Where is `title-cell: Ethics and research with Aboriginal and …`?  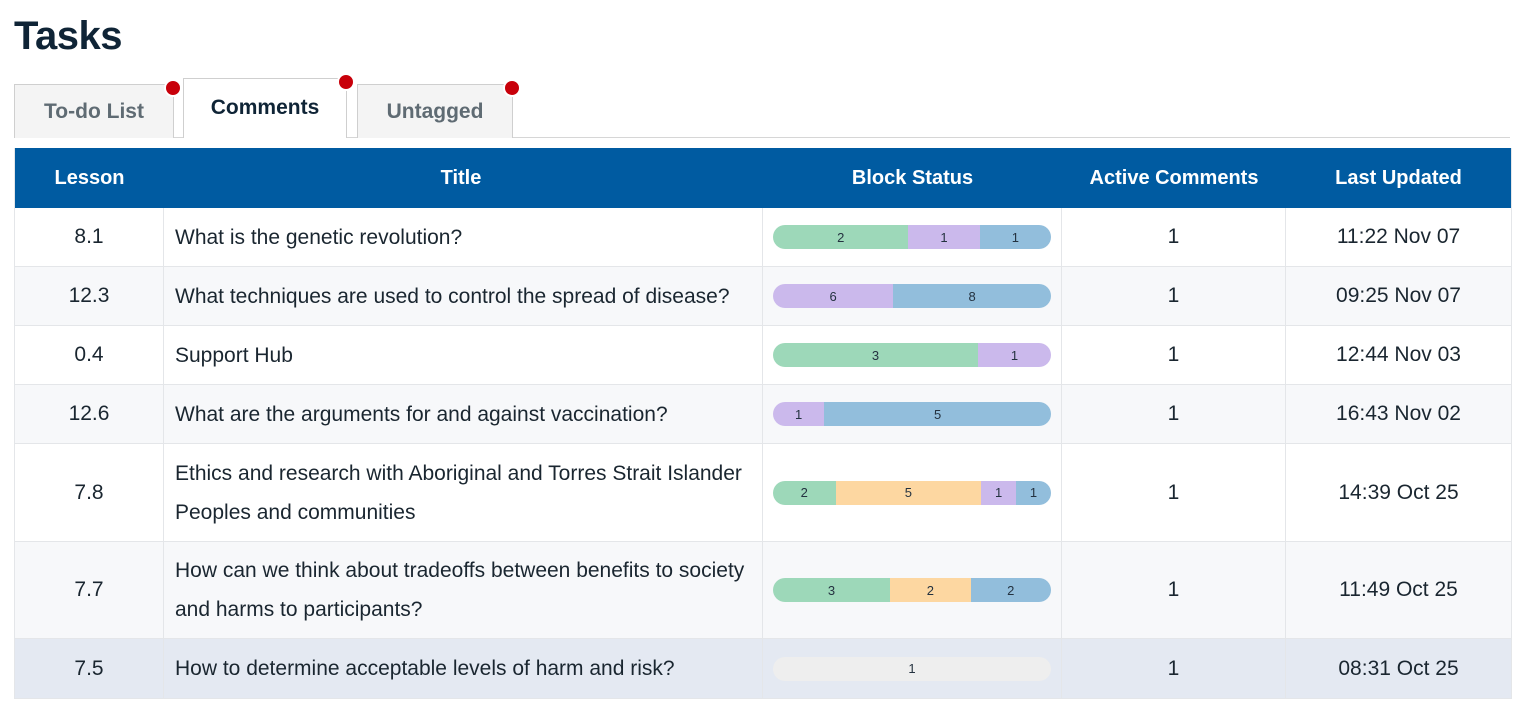 title-cell: Ethics and research with Aboriginal and … is located at coordinates (463, 492).